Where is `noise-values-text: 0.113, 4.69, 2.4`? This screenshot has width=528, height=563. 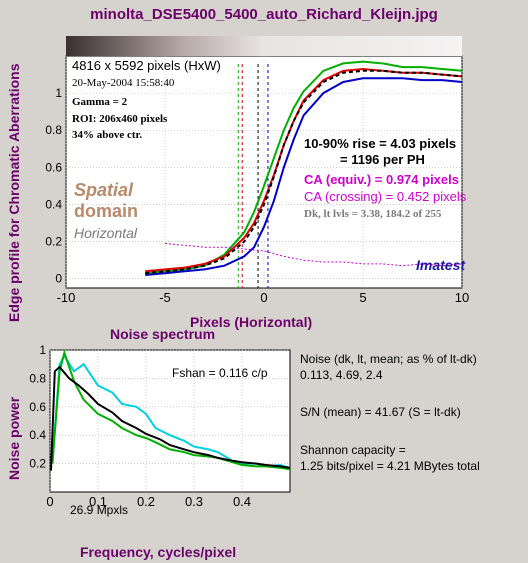 noise-values-text: 0.113, 4.69, 2.4 is located at coordinates (341, 375).